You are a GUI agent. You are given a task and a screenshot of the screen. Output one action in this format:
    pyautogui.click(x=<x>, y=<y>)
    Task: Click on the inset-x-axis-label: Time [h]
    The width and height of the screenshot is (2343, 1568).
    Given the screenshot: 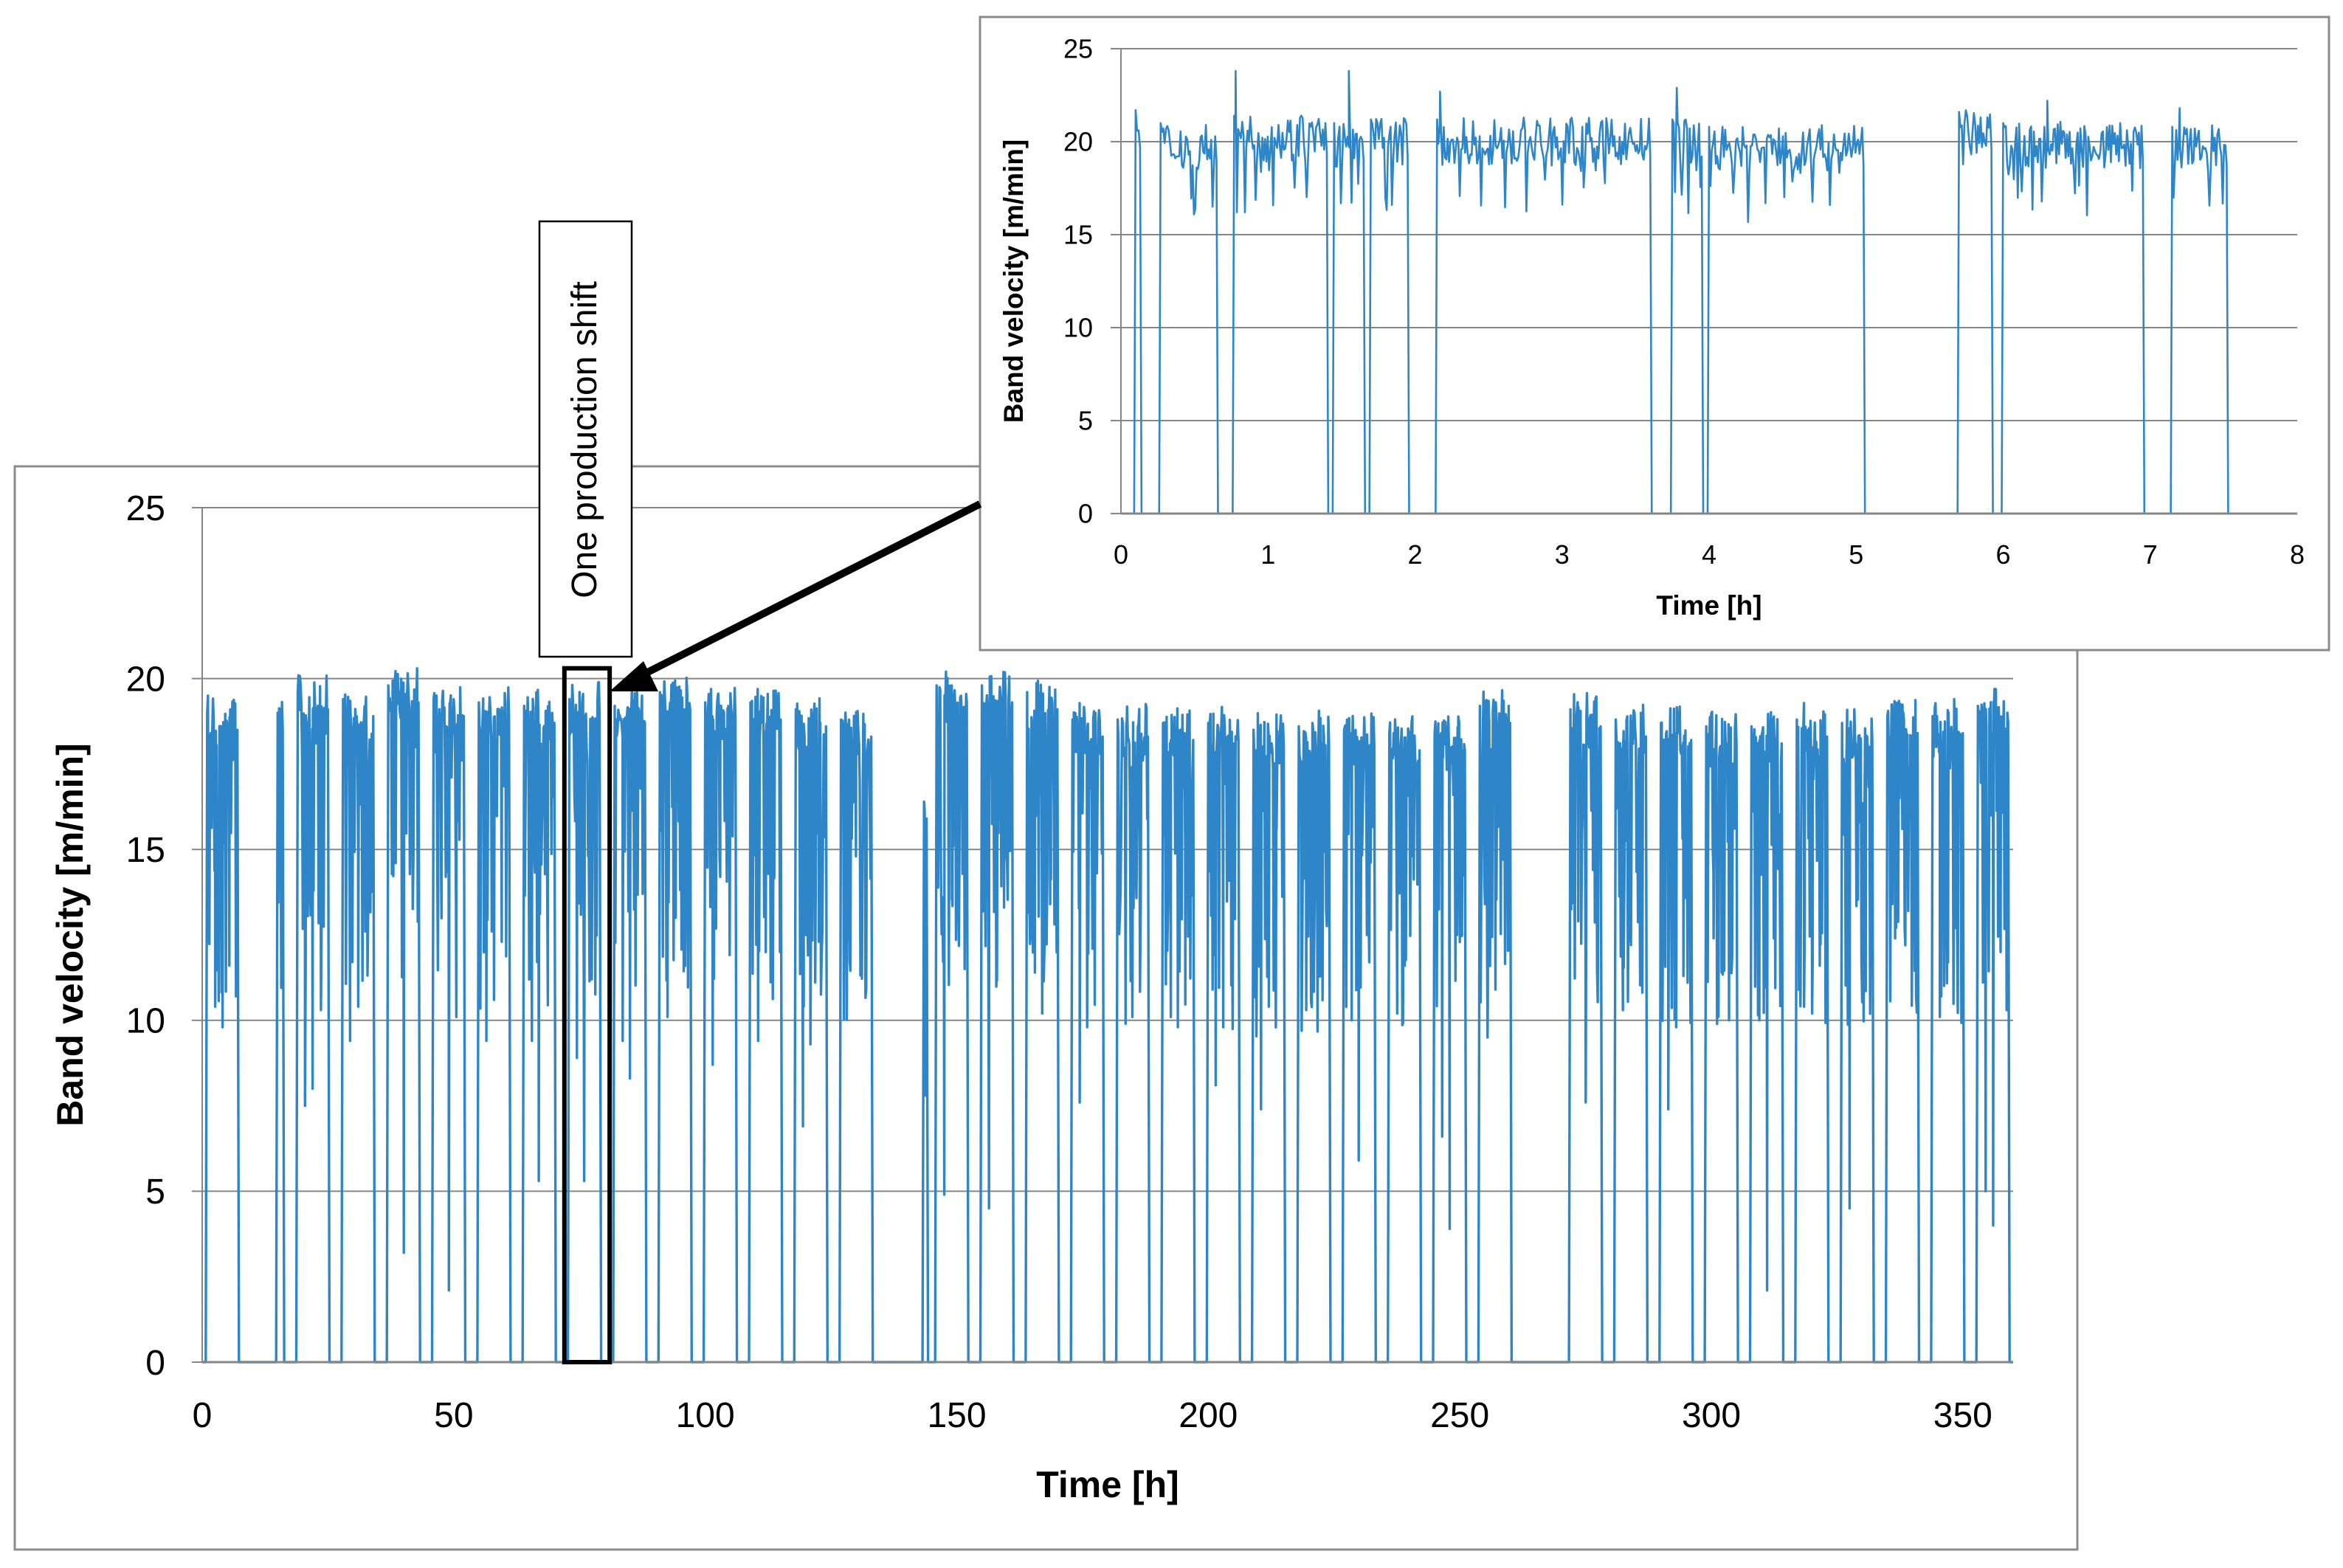 What is the action you would take?
    pyautogui.click(x=1708, y=605)
    